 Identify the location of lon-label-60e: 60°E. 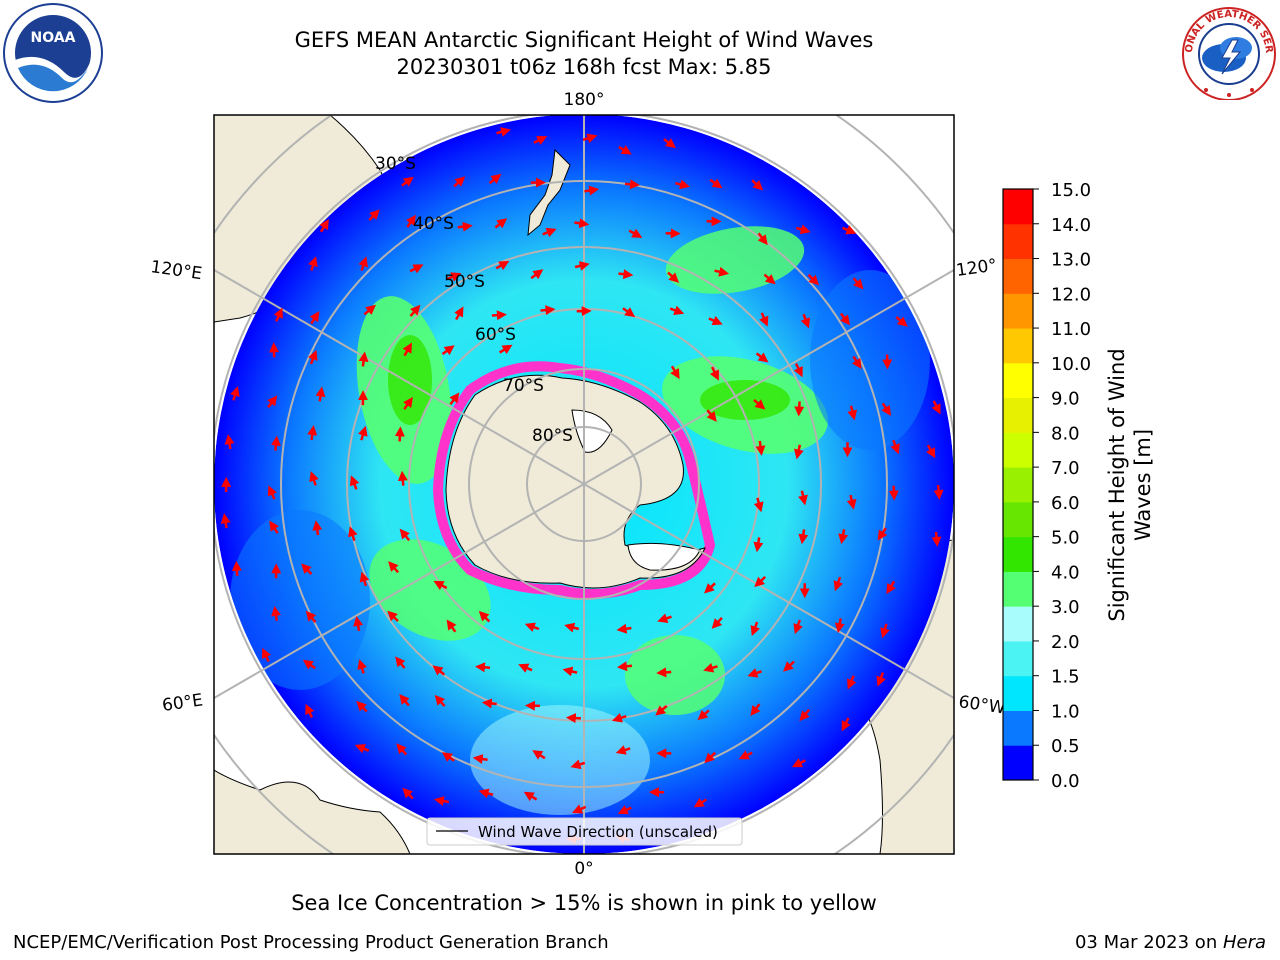
(182, 702).